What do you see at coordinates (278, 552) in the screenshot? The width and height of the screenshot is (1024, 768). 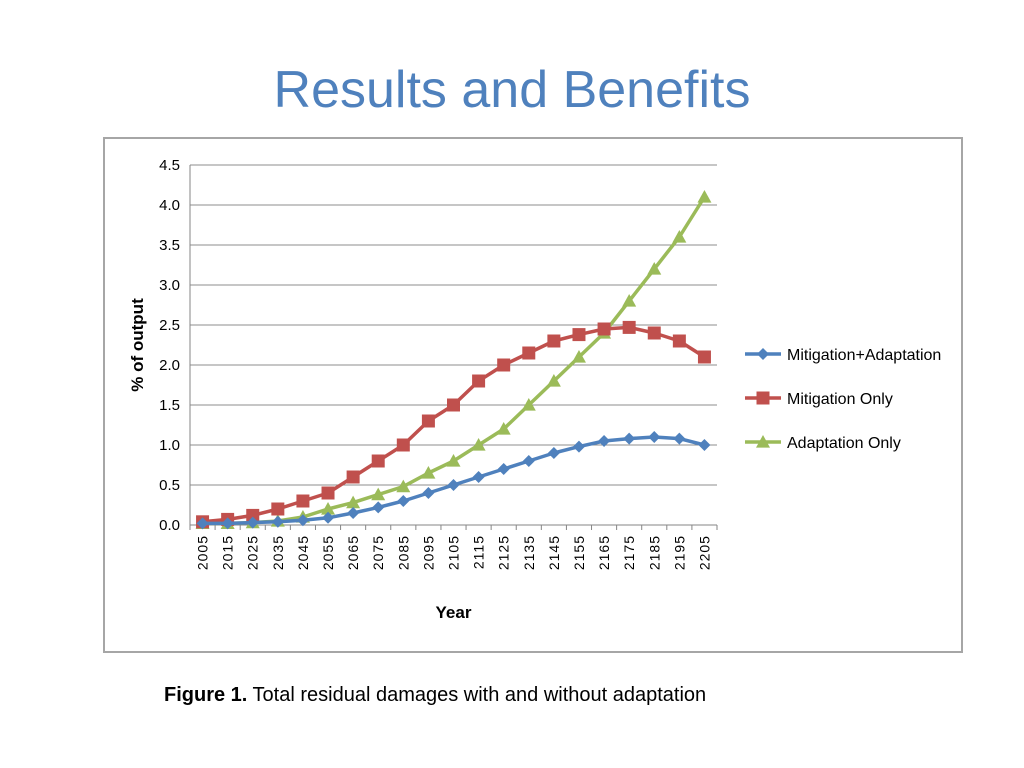 I see `x-tick-label: 2035` at bounding box center [278, 552].